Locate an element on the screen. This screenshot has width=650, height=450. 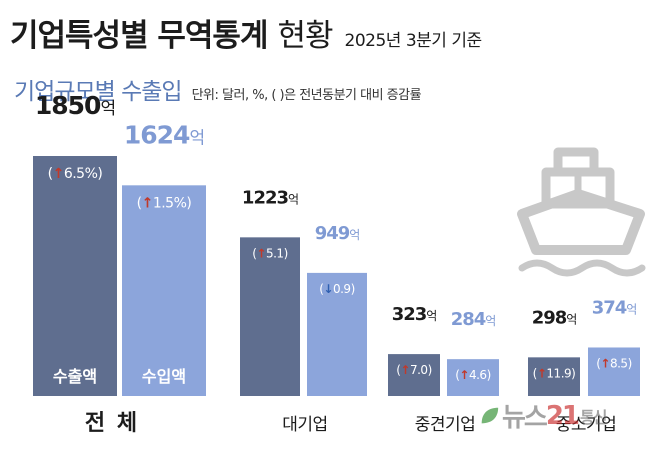
leaf-icon is located at coordinates (490, 415).